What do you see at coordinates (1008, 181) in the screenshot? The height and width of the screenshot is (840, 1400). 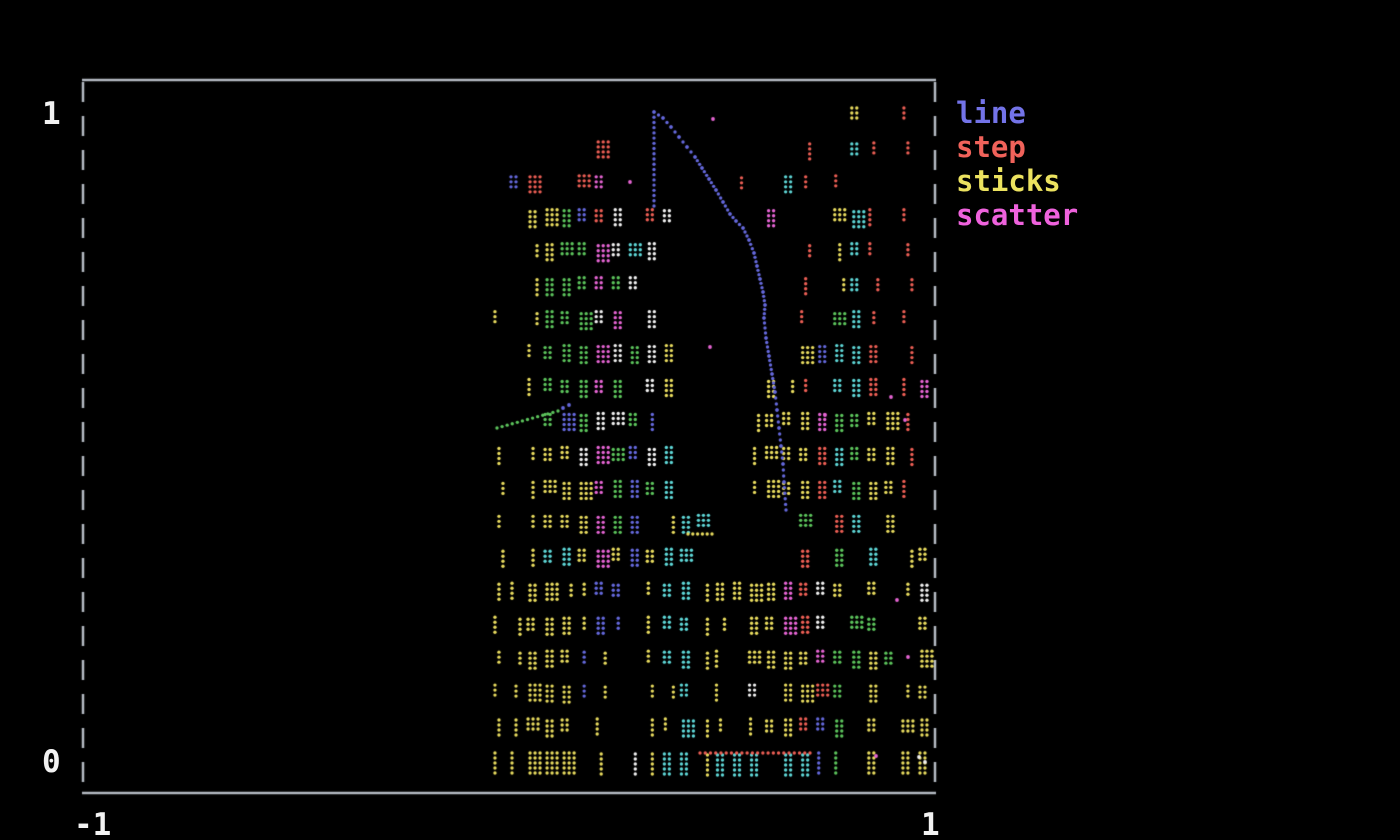 I see `legend-item-sticks: sticks` at bounding box center [1008, 181].